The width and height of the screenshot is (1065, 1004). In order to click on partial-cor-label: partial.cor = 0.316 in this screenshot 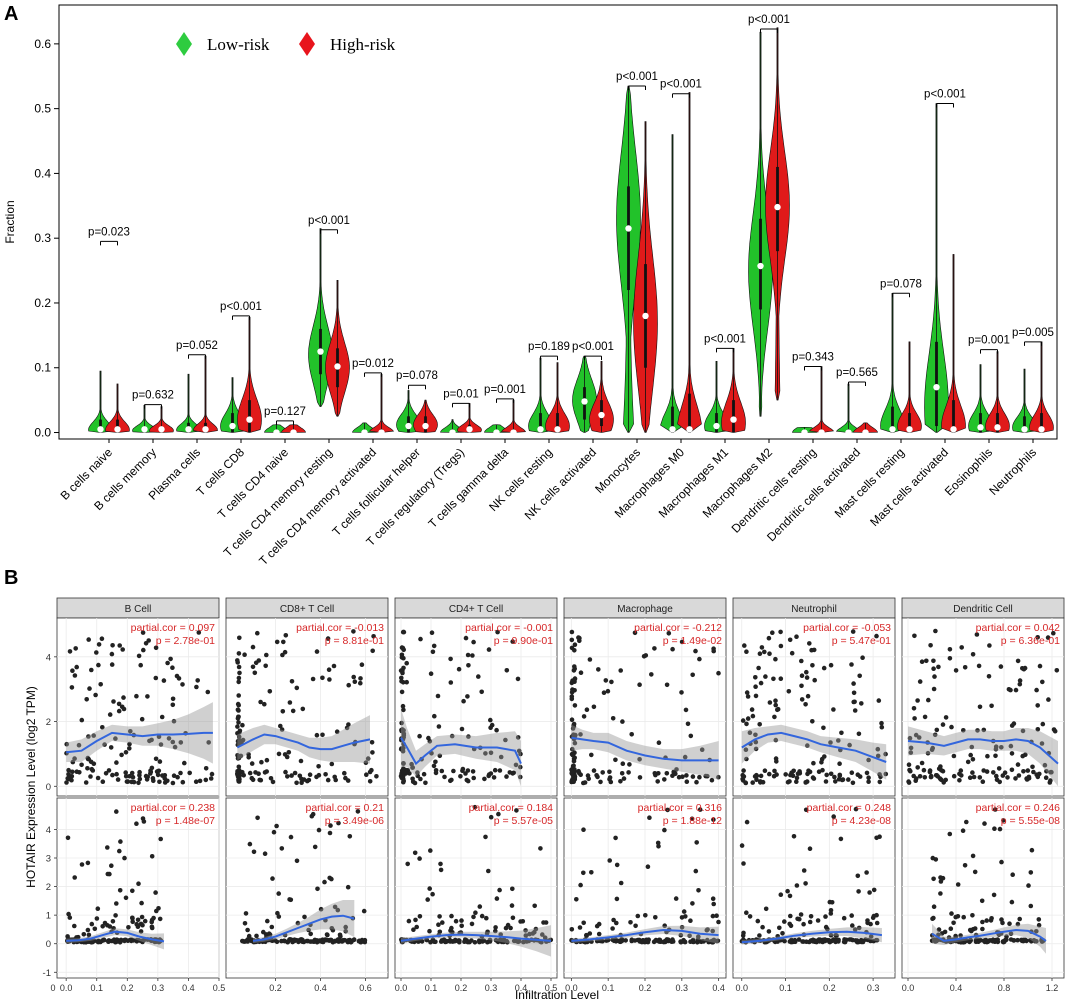, I will do `click(680, 808)`.